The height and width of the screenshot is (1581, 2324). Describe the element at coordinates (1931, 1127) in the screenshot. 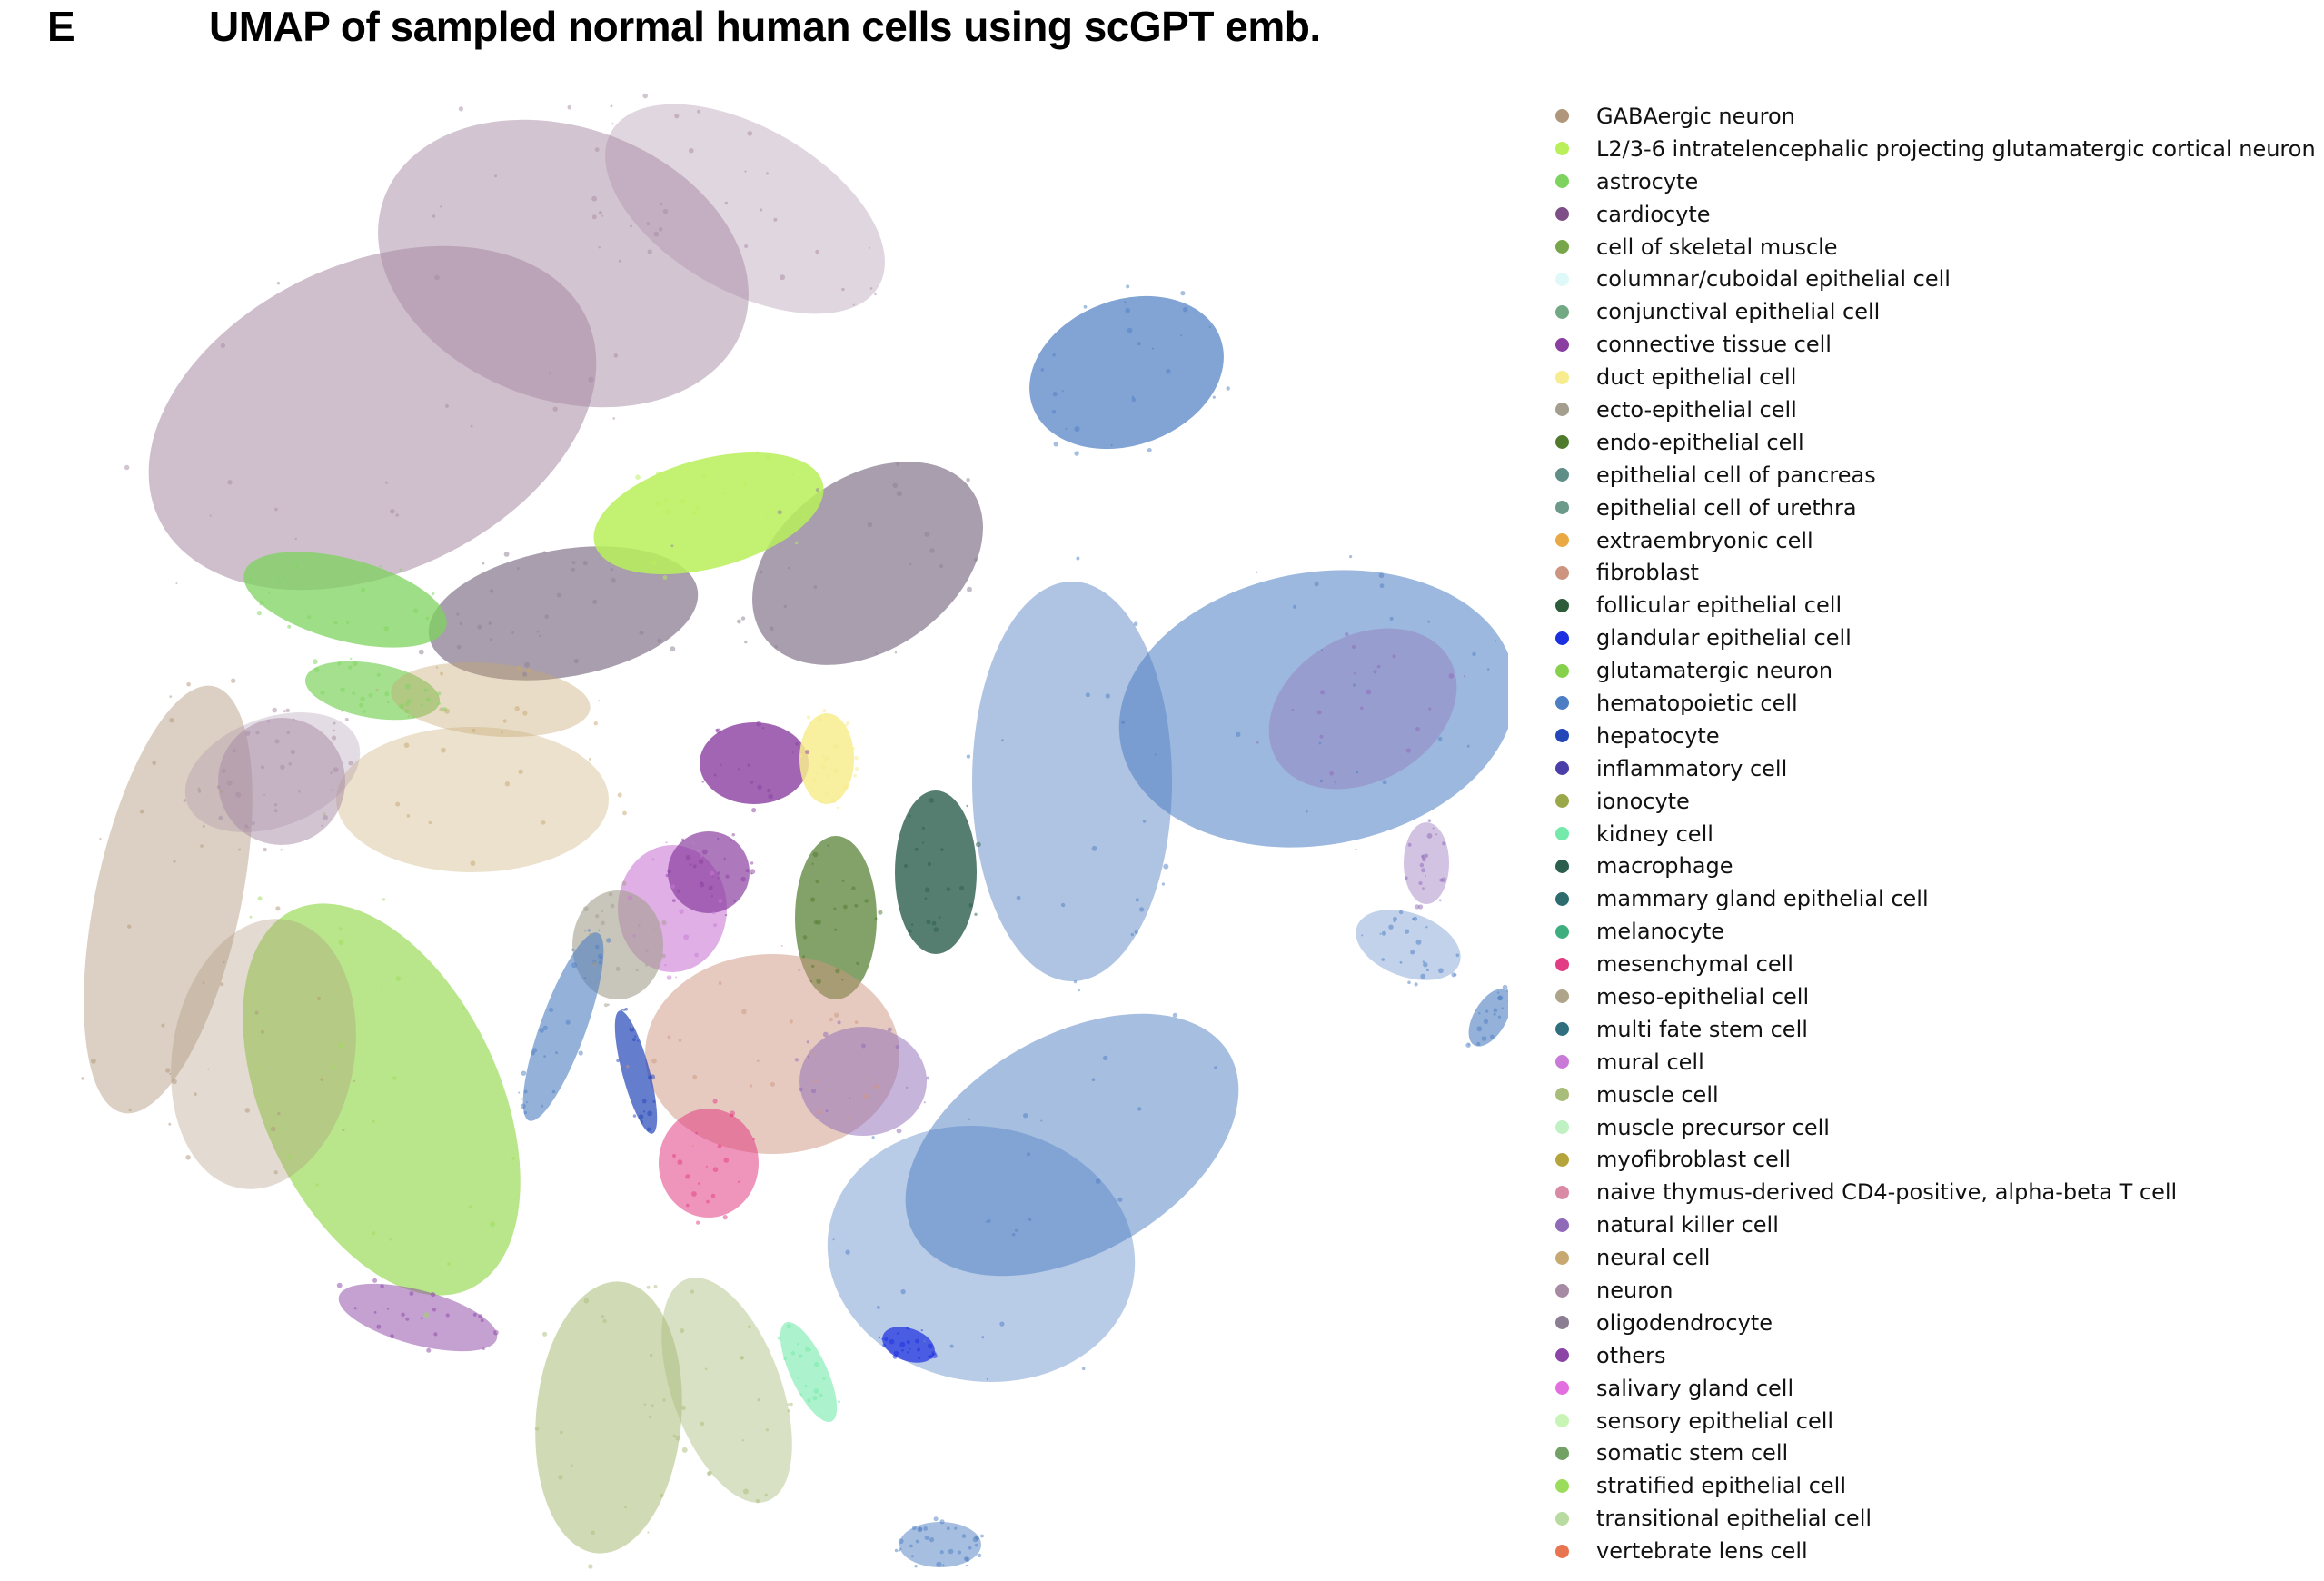

I see `legend-item: muscle precursor cell` at that location.